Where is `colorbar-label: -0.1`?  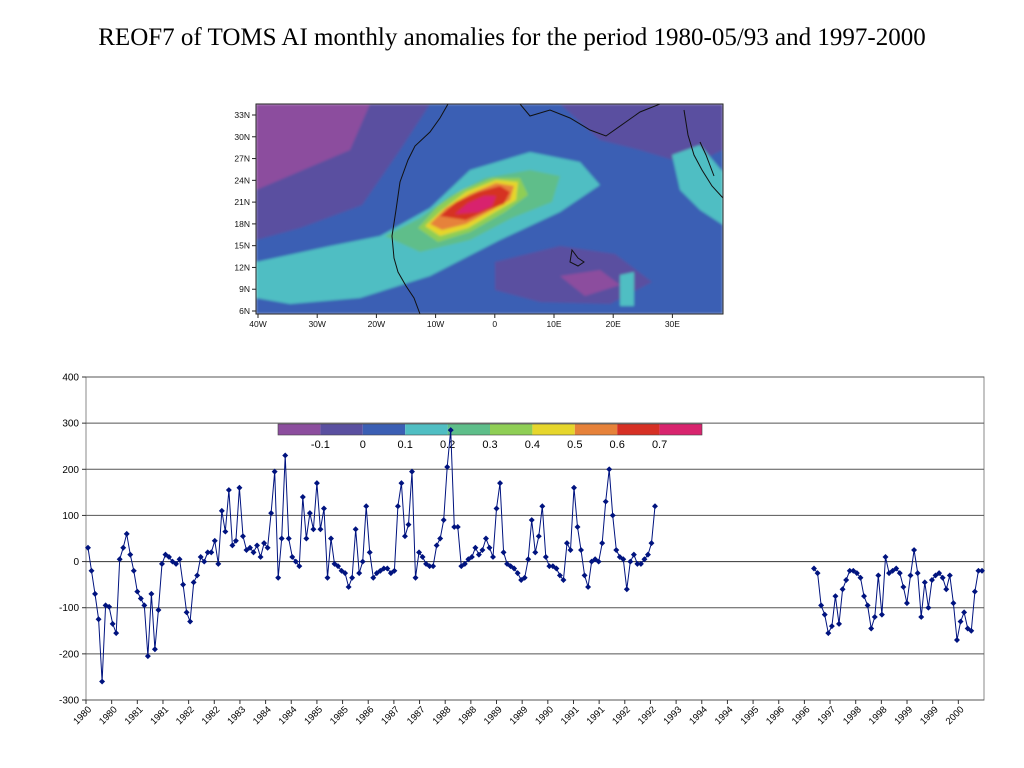 colorbar-label: -0.1 is located at coordinates (320, 445).